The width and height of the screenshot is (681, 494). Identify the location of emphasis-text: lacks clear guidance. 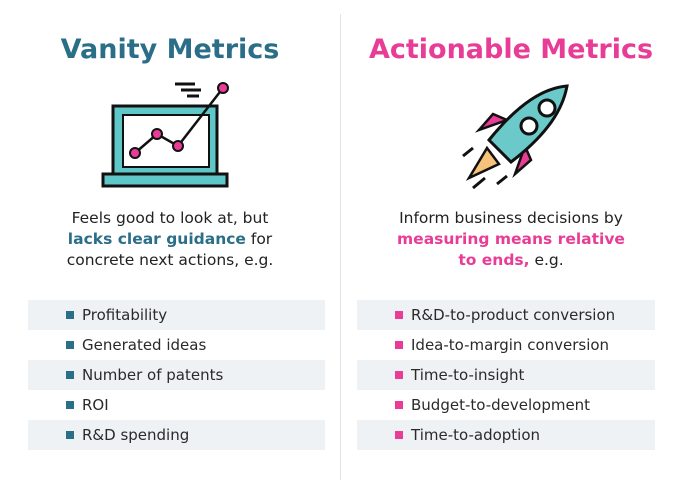
(156, 239).